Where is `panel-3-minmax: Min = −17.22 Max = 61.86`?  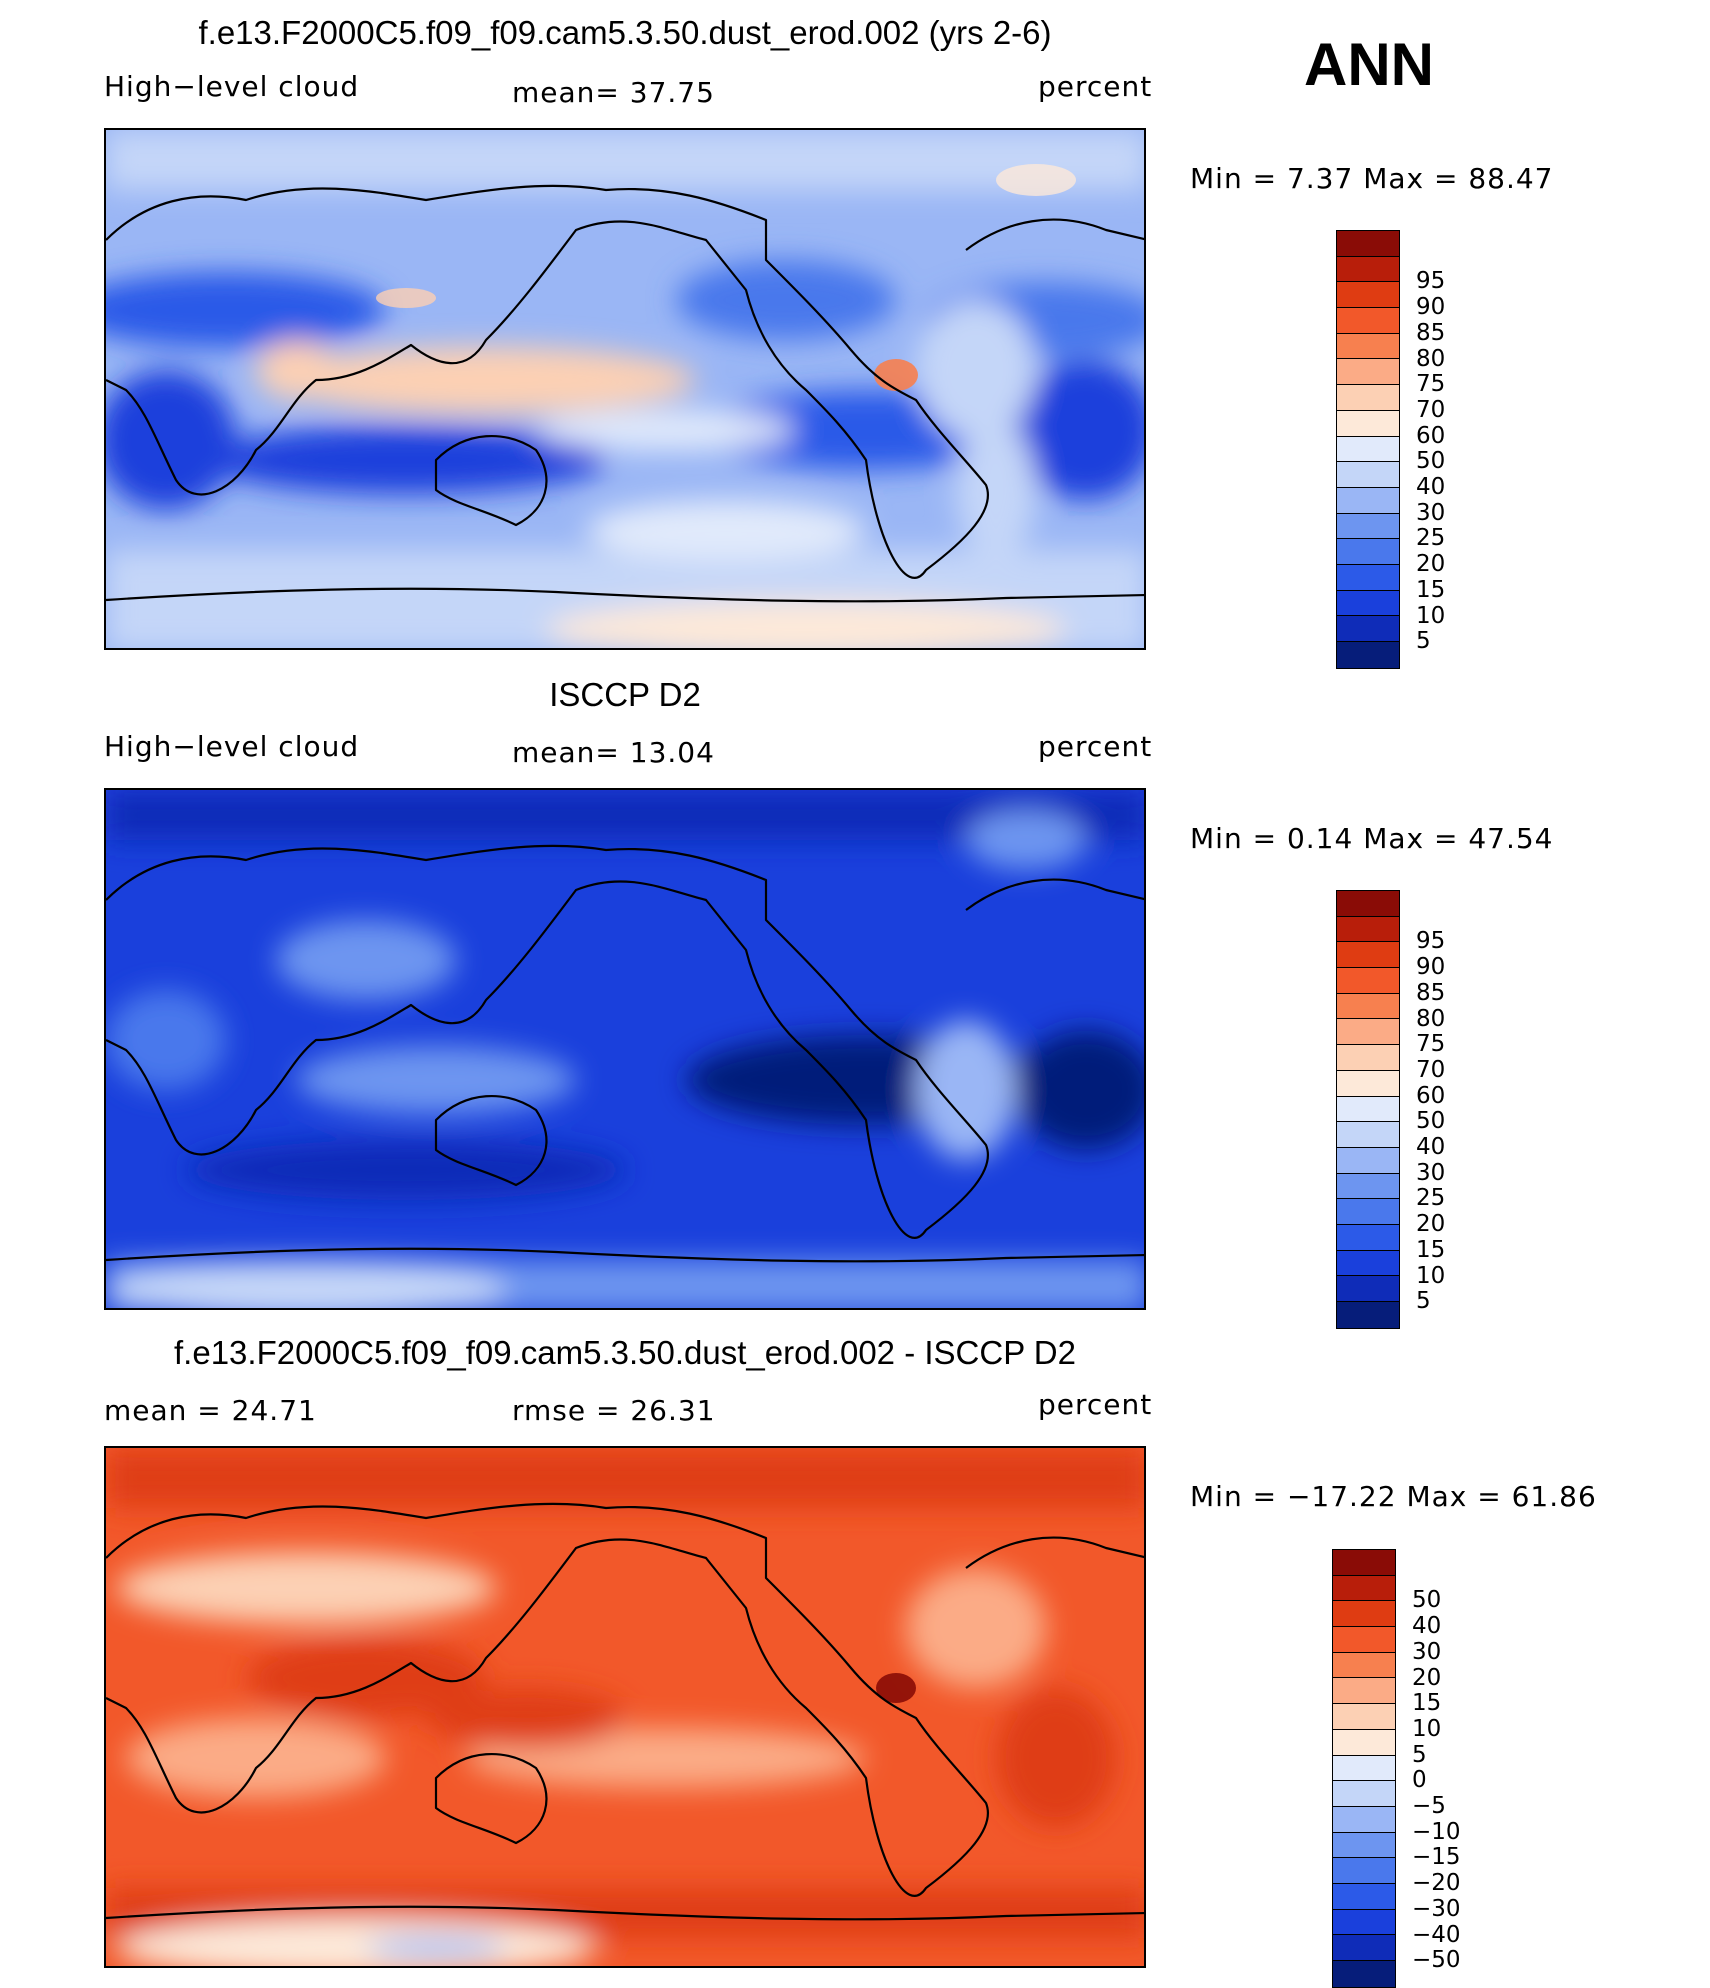
panel-3-minmax: Min = −17.22 Max = 61.86 is located at coordinates (1393, 1496).